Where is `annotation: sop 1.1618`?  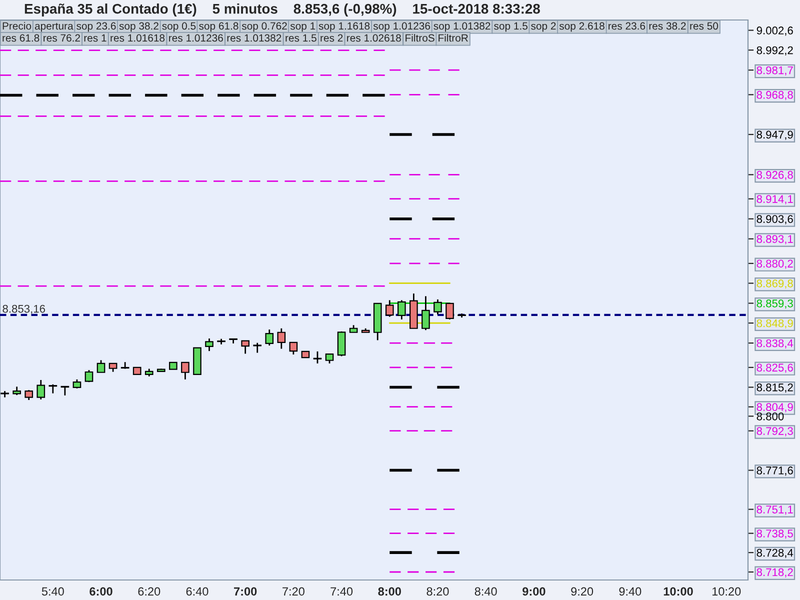 annotation: sop 1.1618 is located at coordinates (344, 27).